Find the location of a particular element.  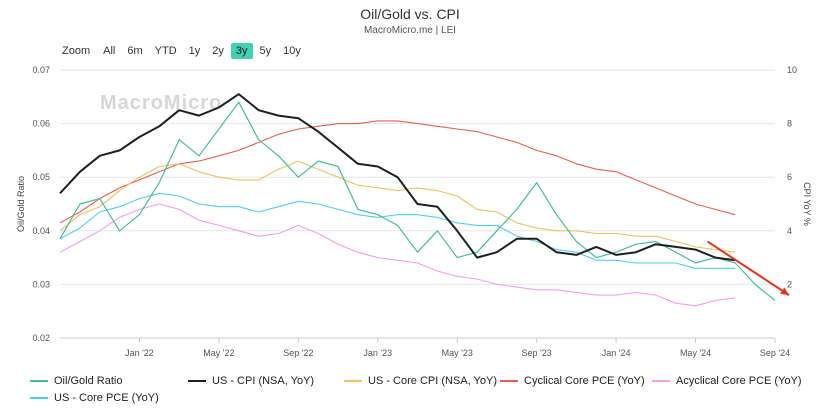

watermark-logo: MacroMicro is located at coordinates (161, 103).